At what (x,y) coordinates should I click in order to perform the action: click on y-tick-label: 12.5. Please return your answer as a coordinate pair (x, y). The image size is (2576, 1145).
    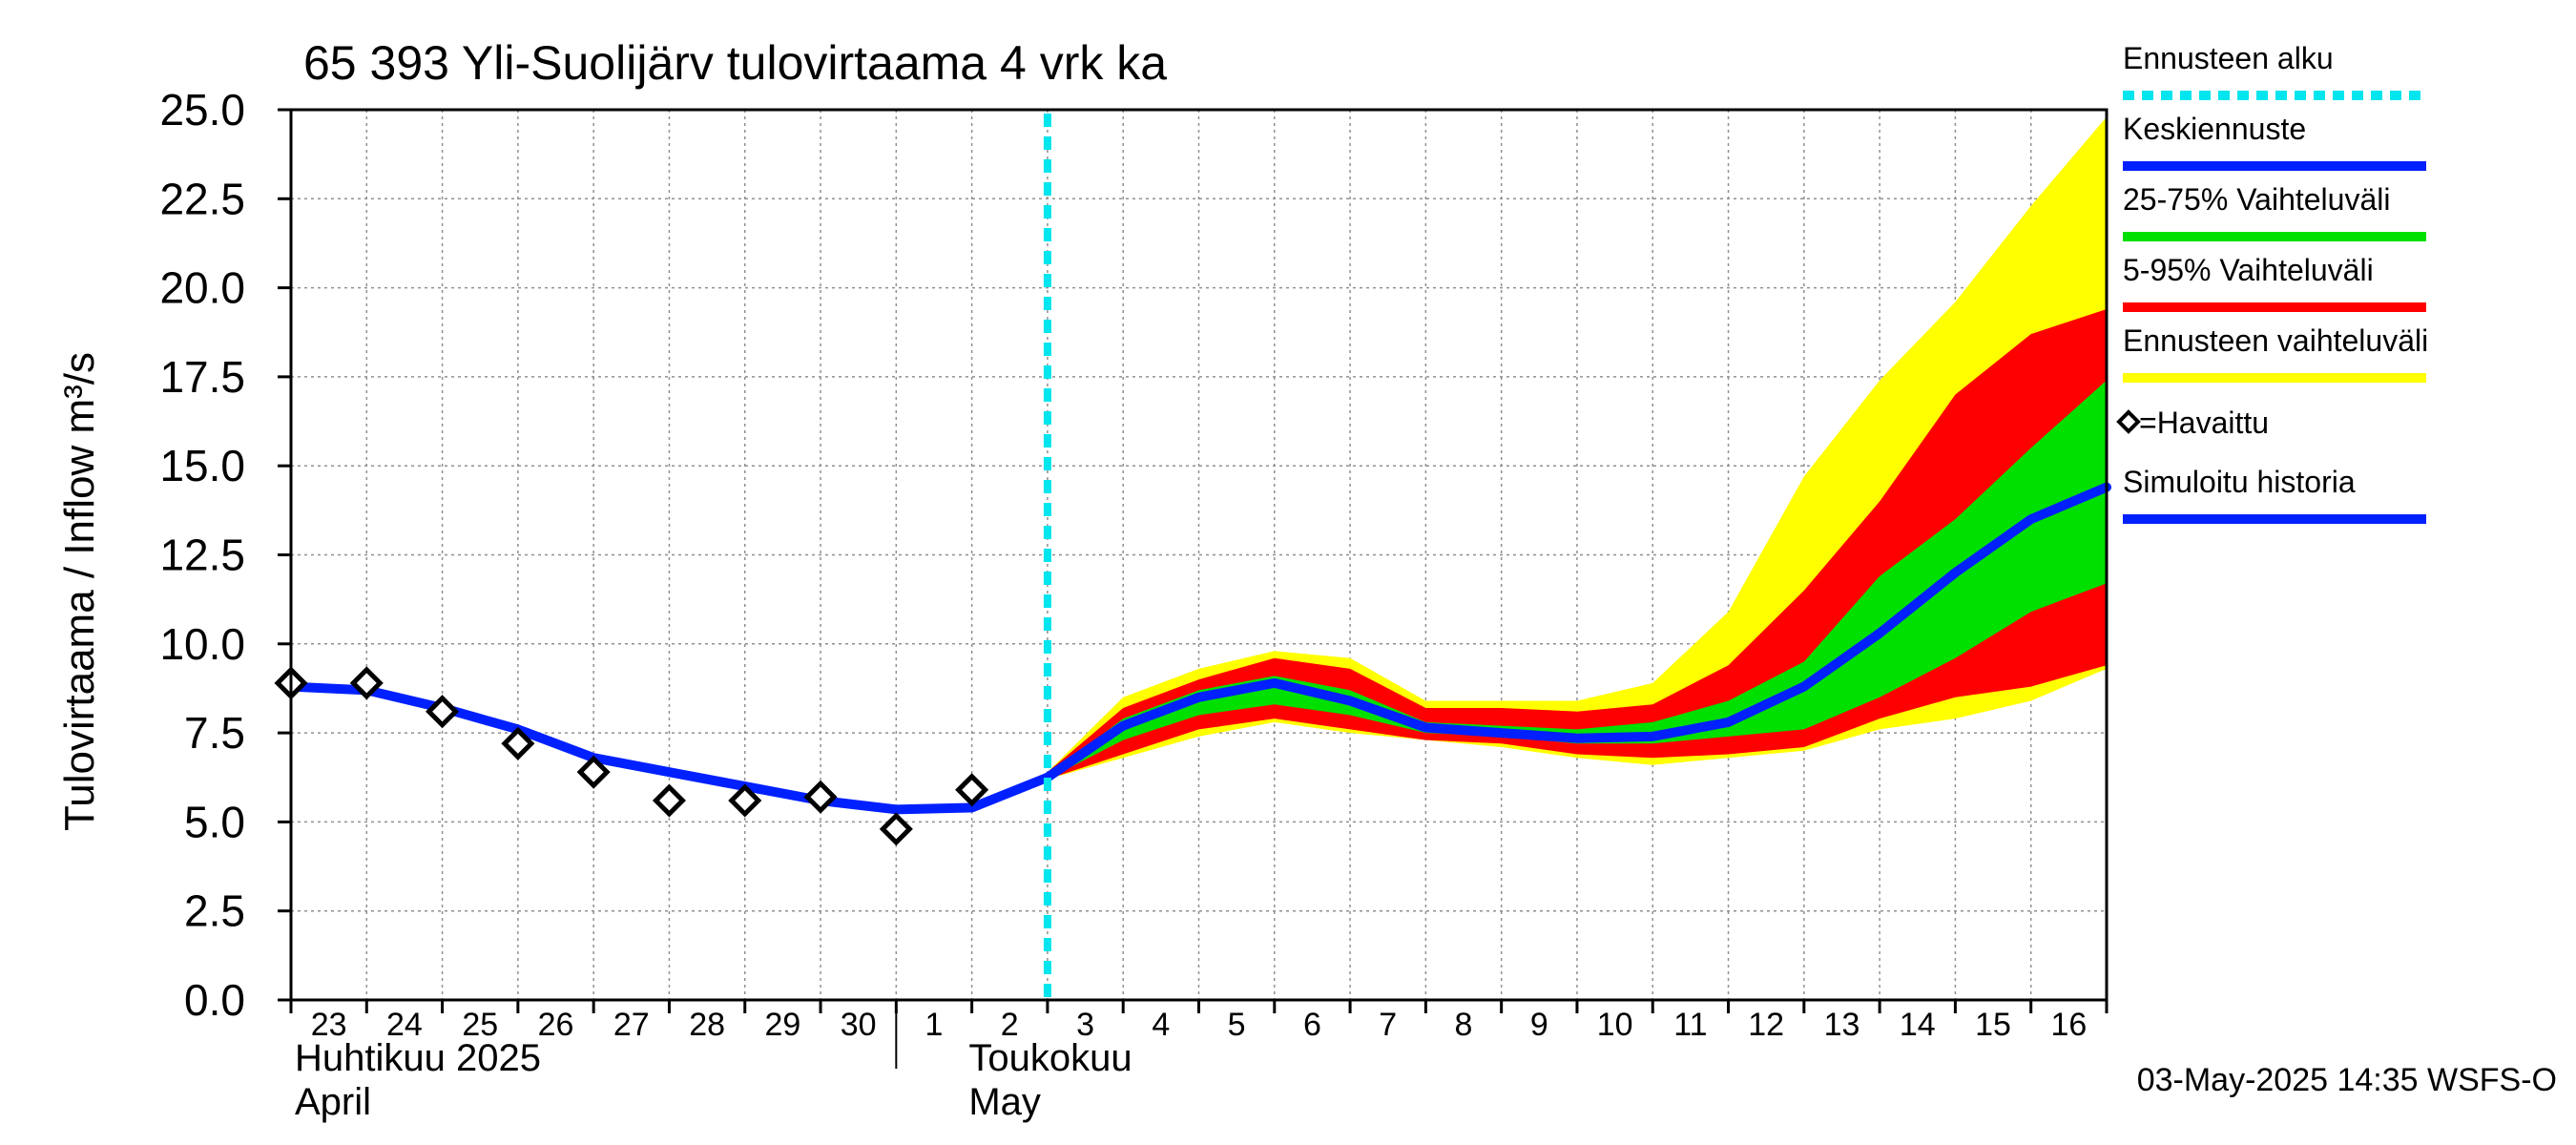
    Looking at the image, I should click on (202, 555).